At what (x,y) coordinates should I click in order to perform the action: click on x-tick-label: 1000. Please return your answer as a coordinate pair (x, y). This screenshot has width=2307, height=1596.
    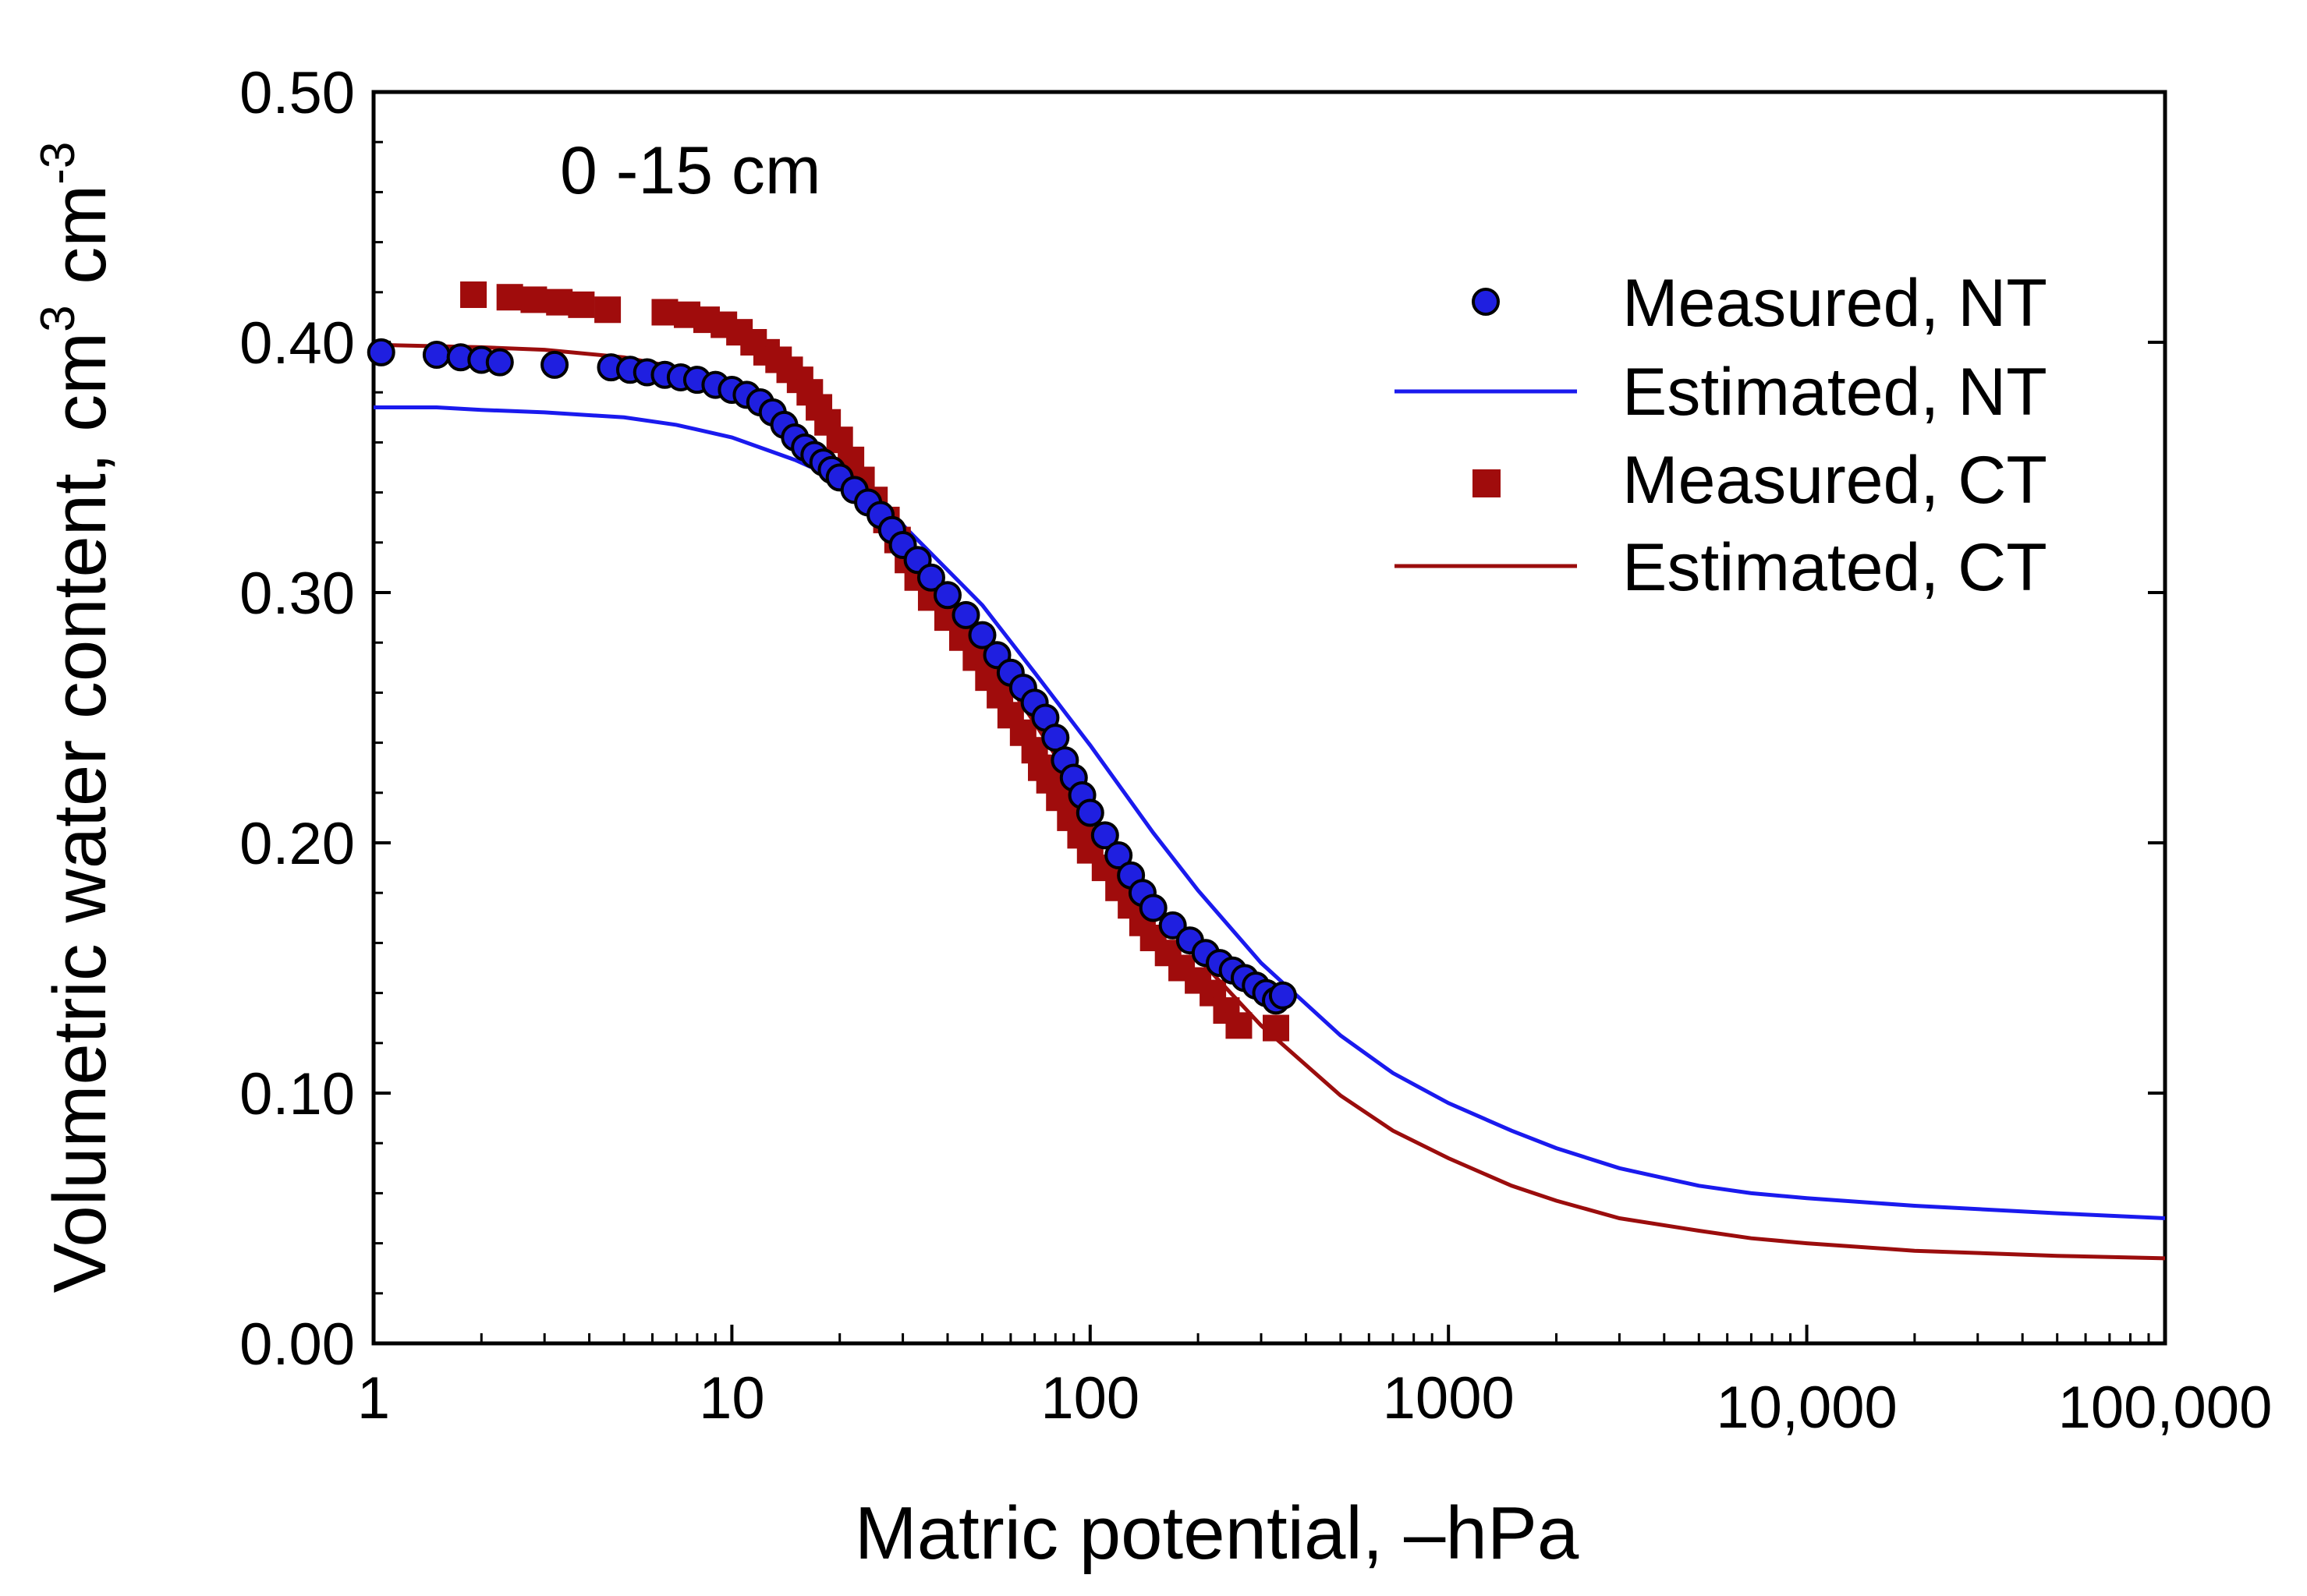
    Looking at the image, I should click on (1449, 1398).